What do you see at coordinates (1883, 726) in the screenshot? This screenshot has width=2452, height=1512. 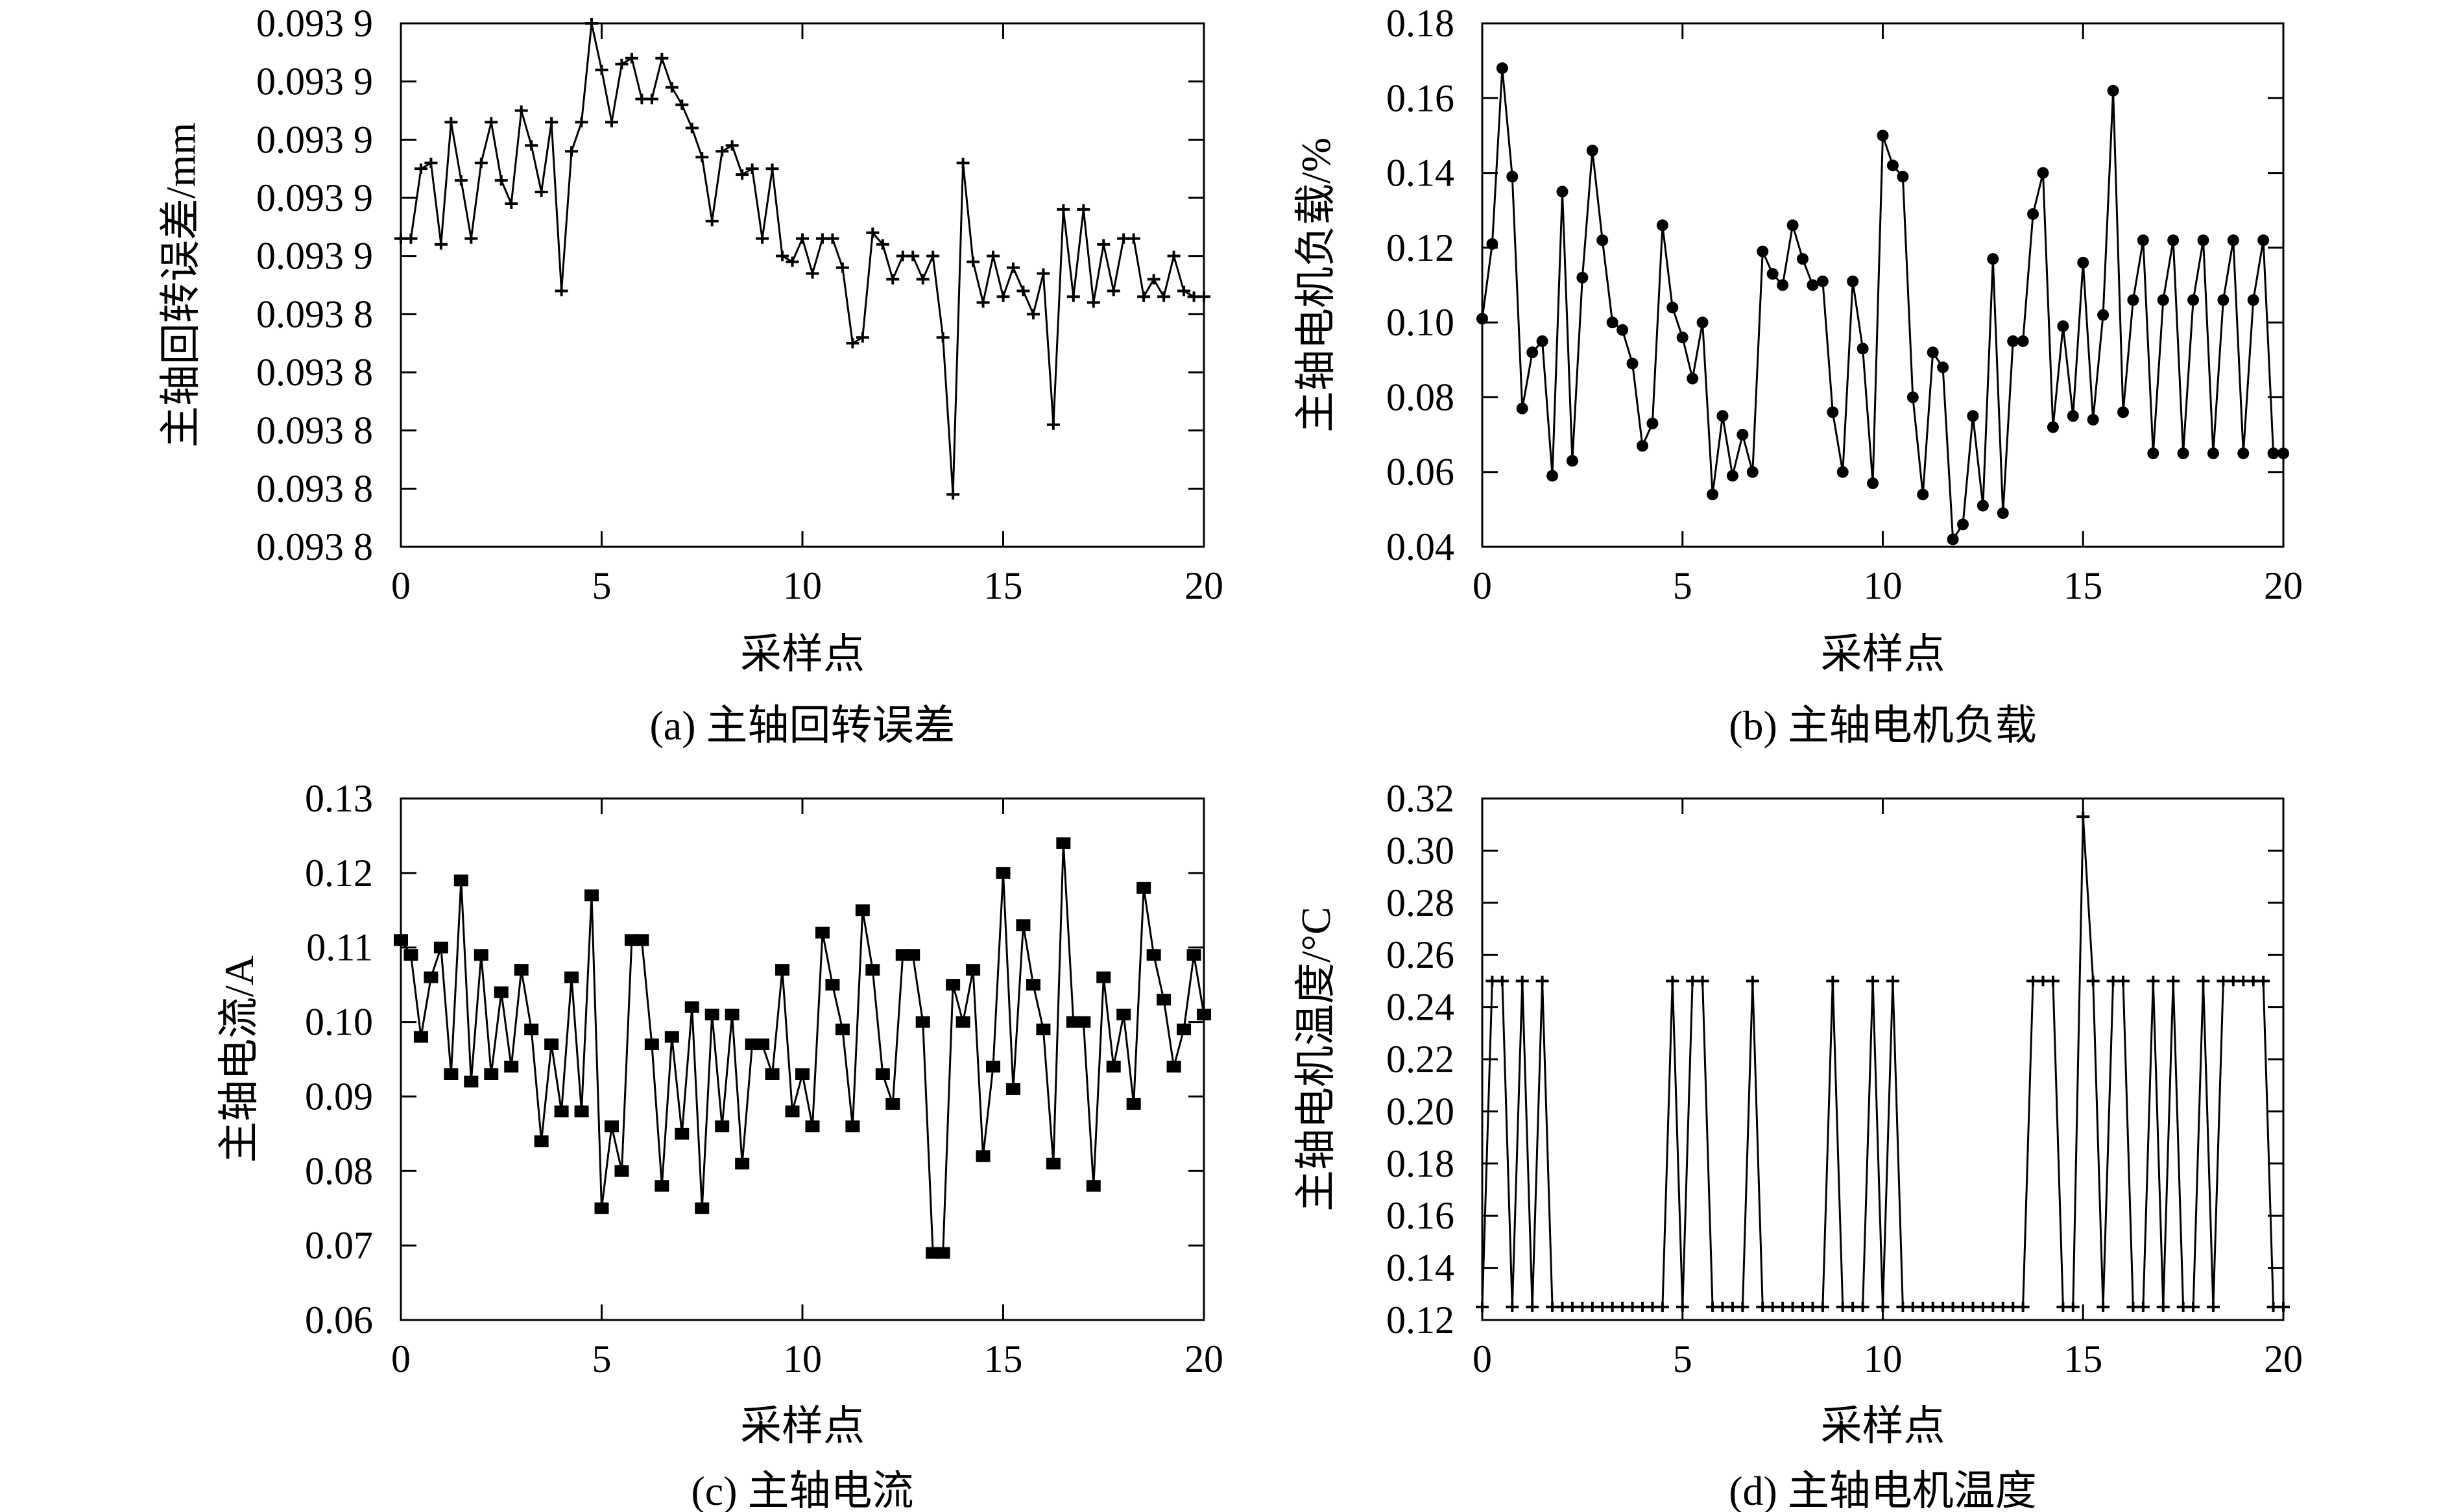 I see `panel-caption: (b) 主轴电机负载` at bounding box center [1883, 726].